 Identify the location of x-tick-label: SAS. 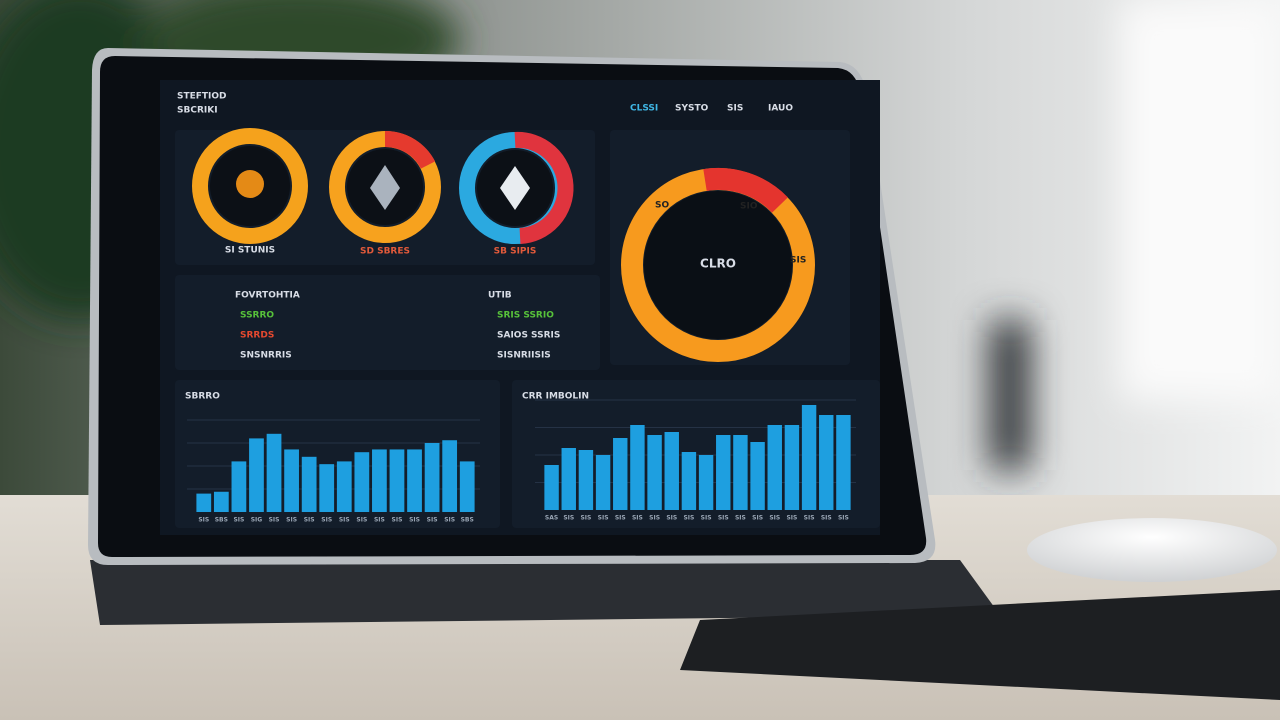
(551, 518).